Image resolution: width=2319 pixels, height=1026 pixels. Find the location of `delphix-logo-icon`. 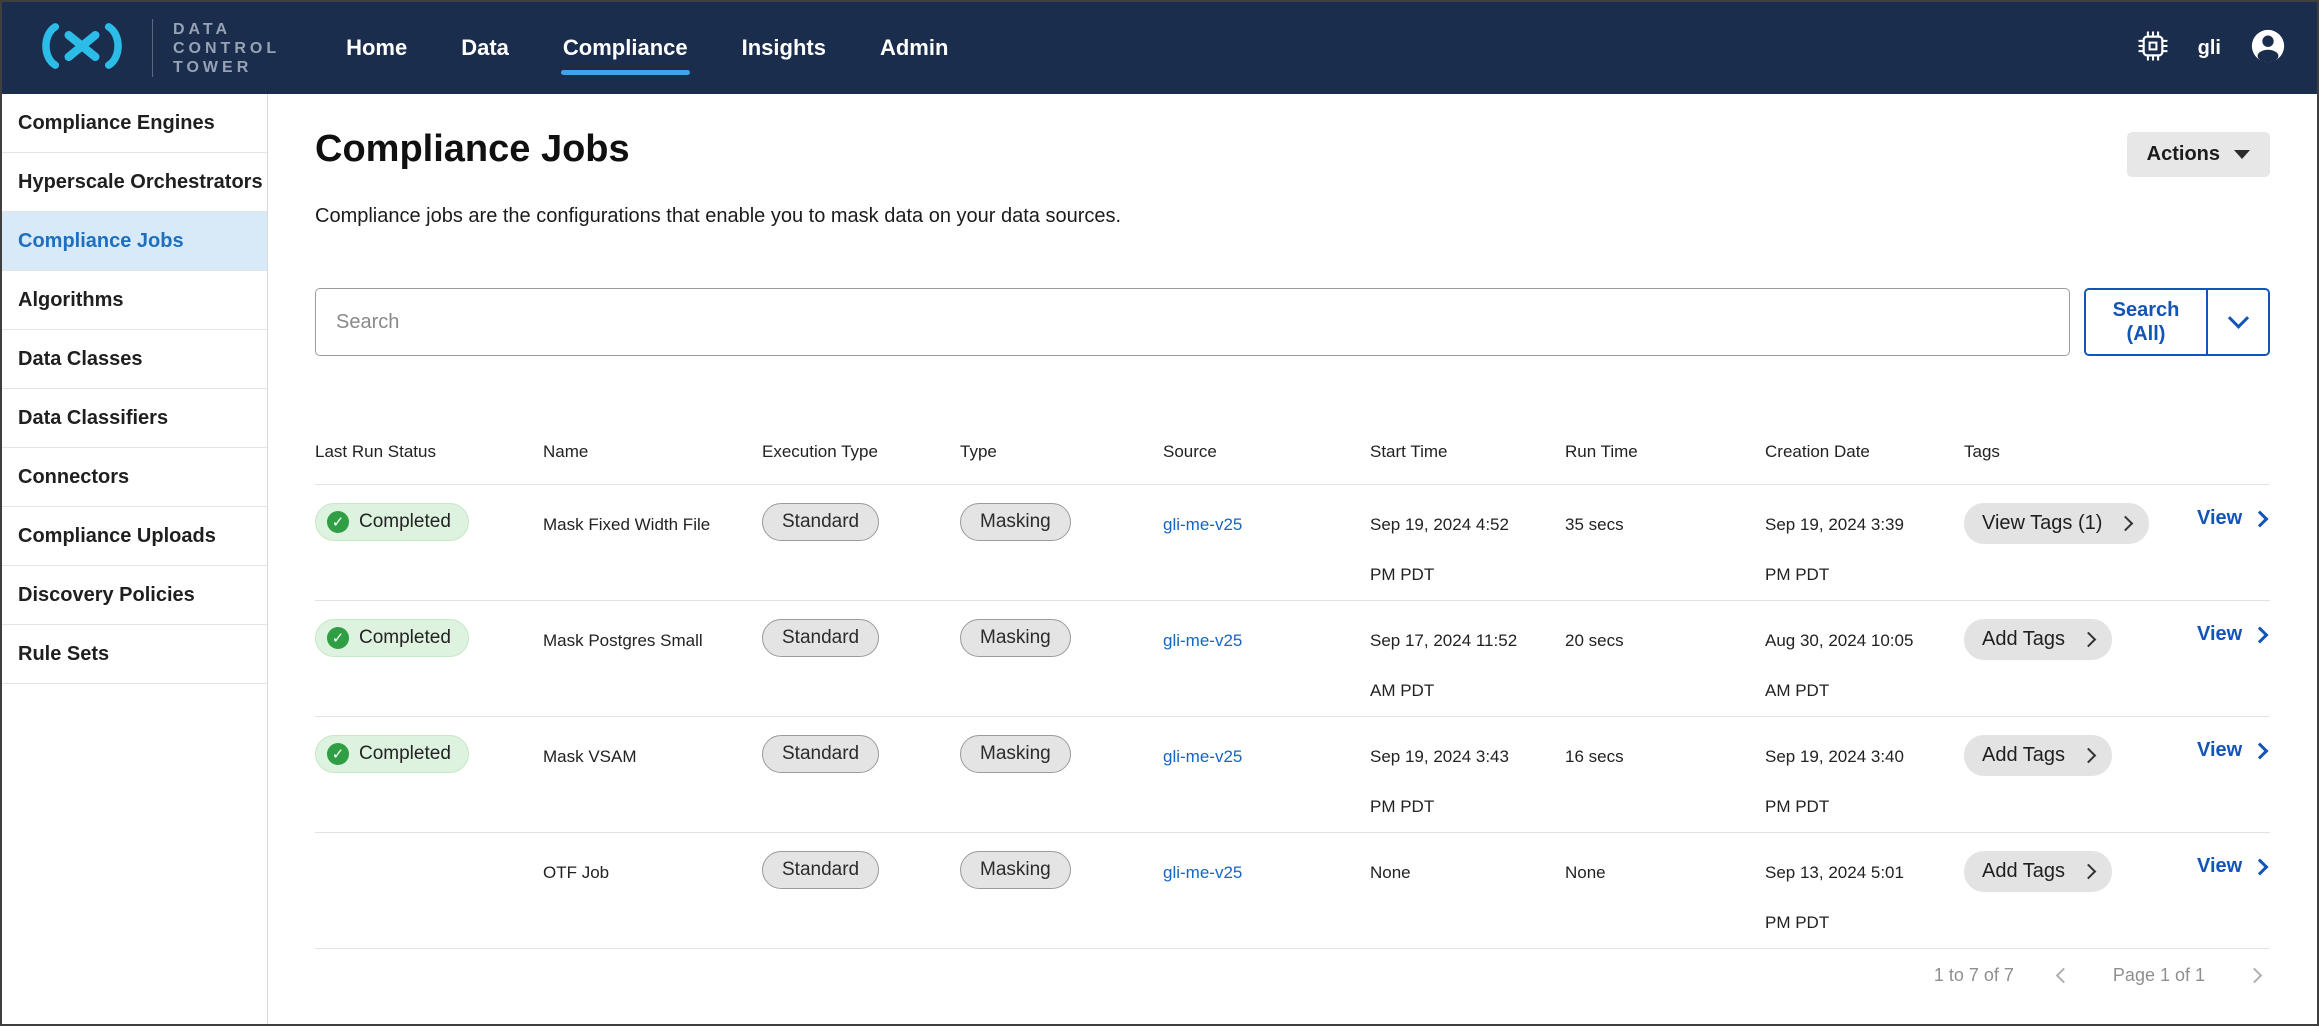

delphix-logo-icon is located at coordinates (82, 48).